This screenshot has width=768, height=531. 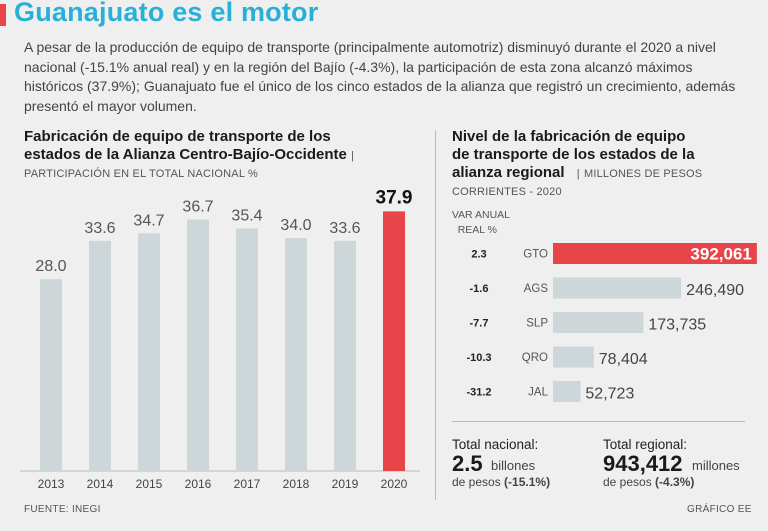 I want to click on year-tick-label-2015: 2015, so click(x=149, y=484).